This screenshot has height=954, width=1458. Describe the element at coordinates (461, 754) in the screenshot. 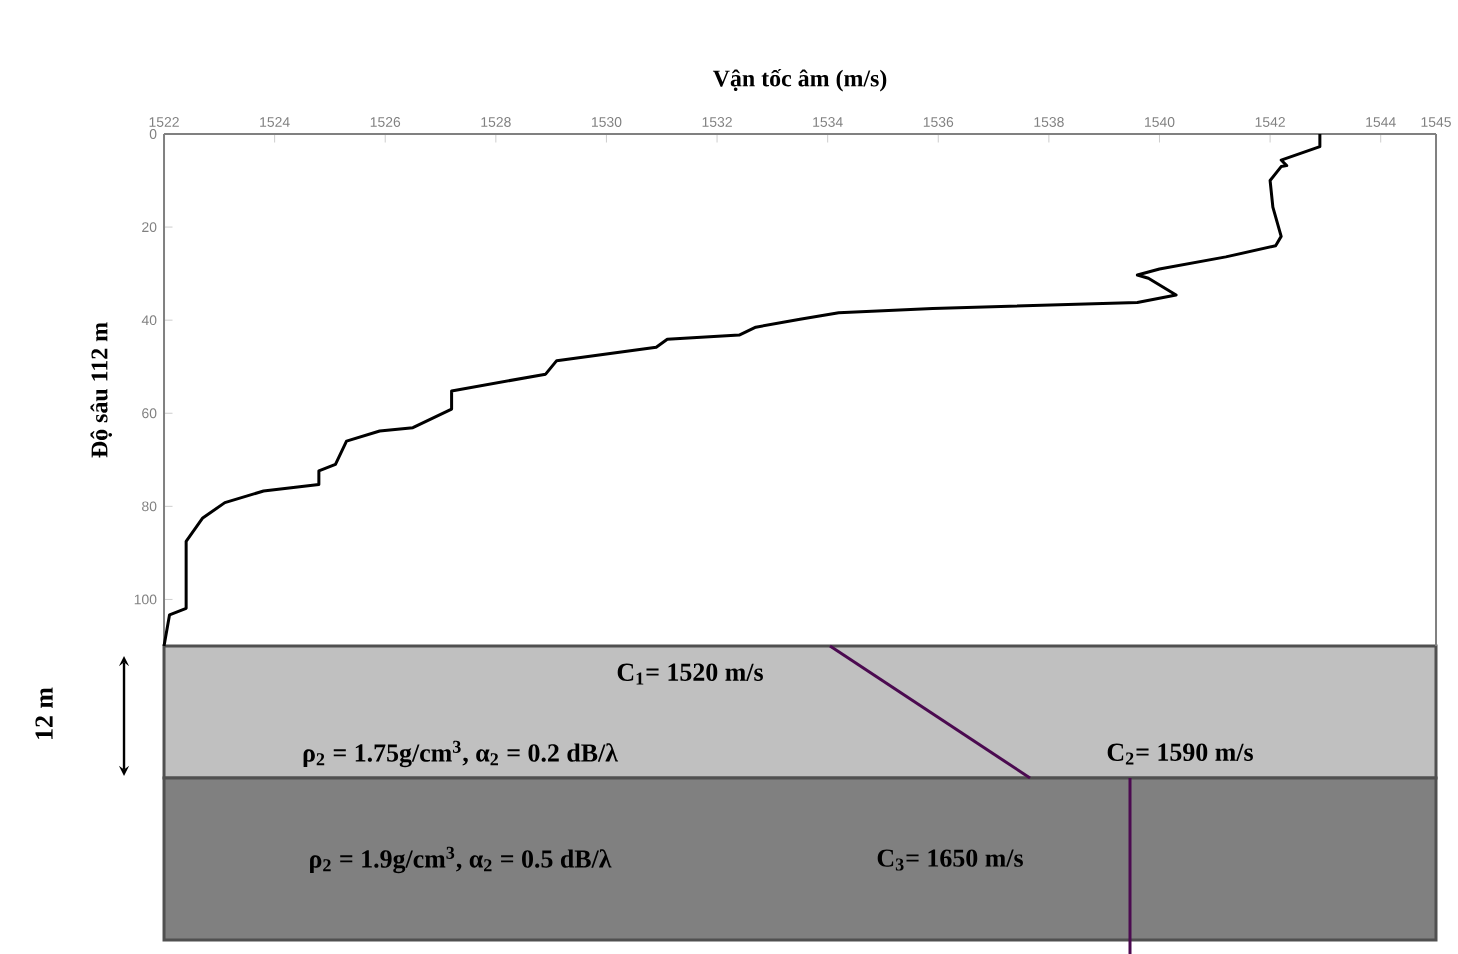

I see `text: ρ$_{2}$ = 1.75g/cm$^{3}$, α$_{2}$ = 0.2 dB/λ` at that location.